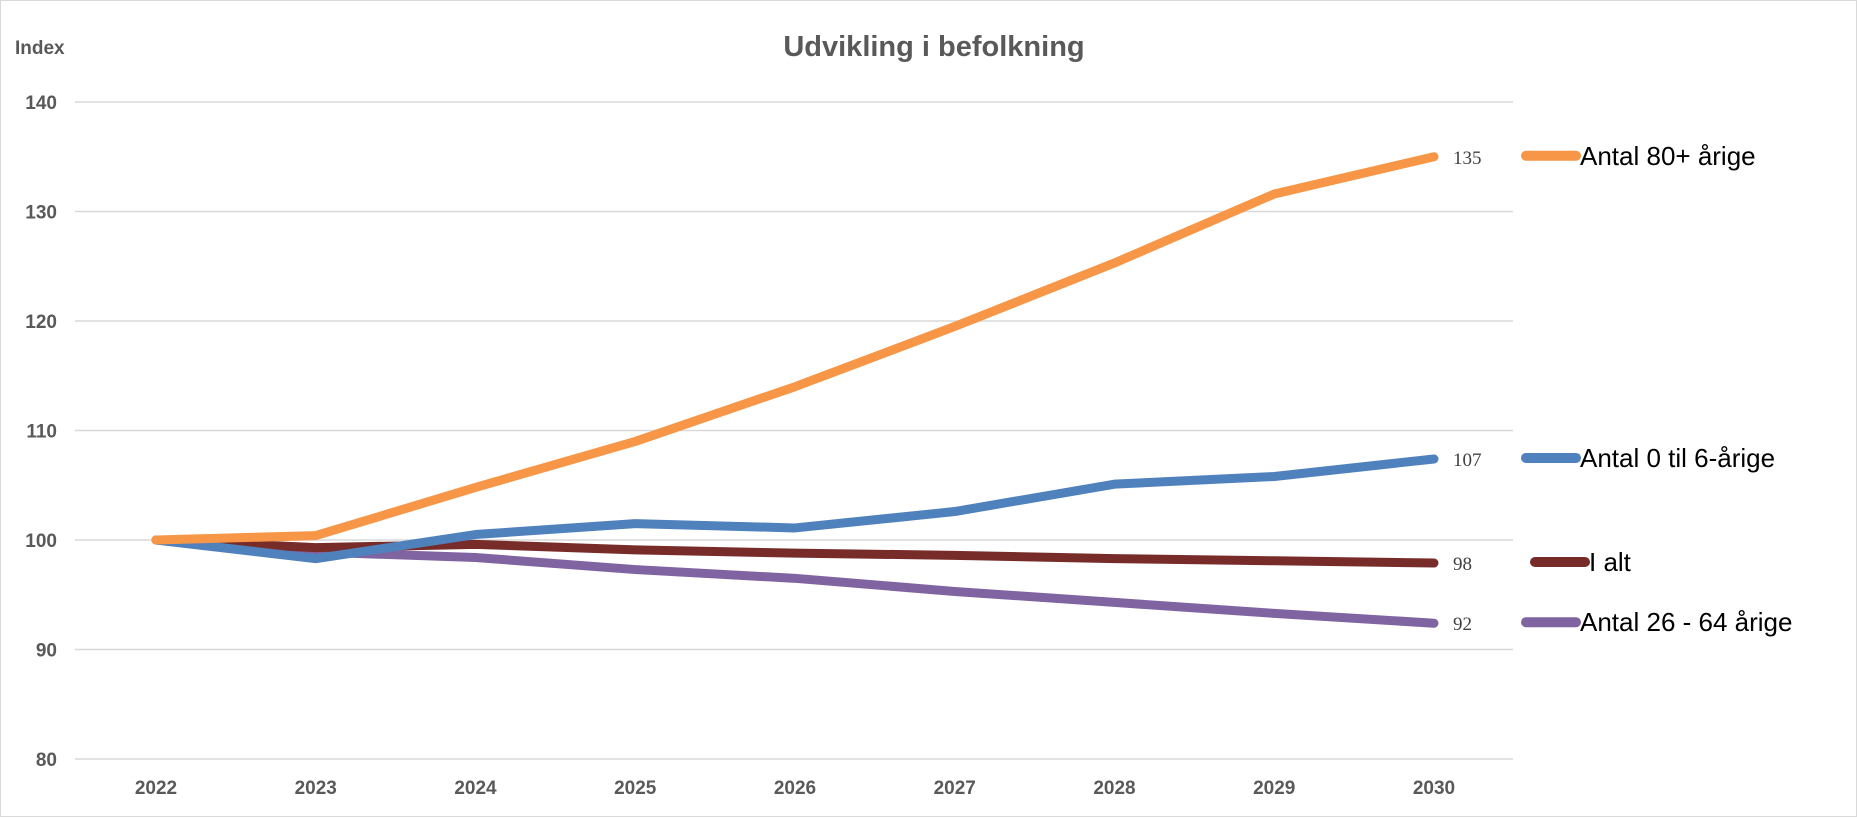 Image resolution: width=1857 pixels, height=818 pixels. Describe the element at coordinates (41, 322) in the screenshot. I see `y-tick-label: 120` at that location.